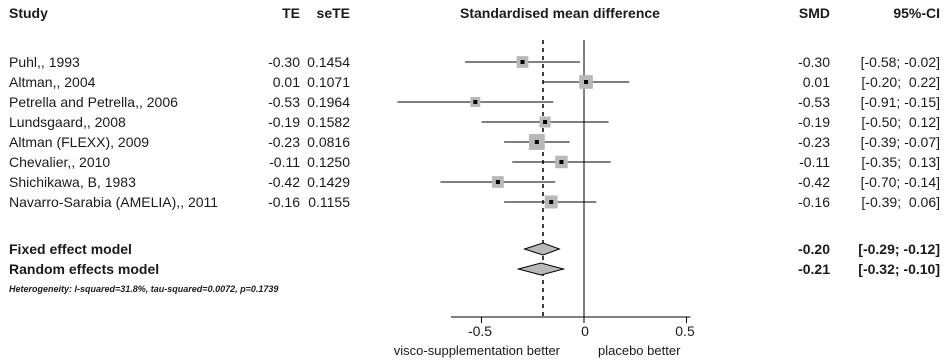 This screenshot has height=360, width=950. Describe the element at coordinates (814, 102) in the screenshot. I see `study-smd: -0.53` at that location.